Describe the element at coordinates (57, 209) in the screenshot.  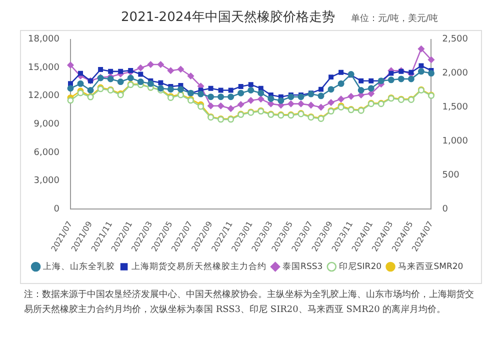
I see `y-tick-label: 0` at that location.